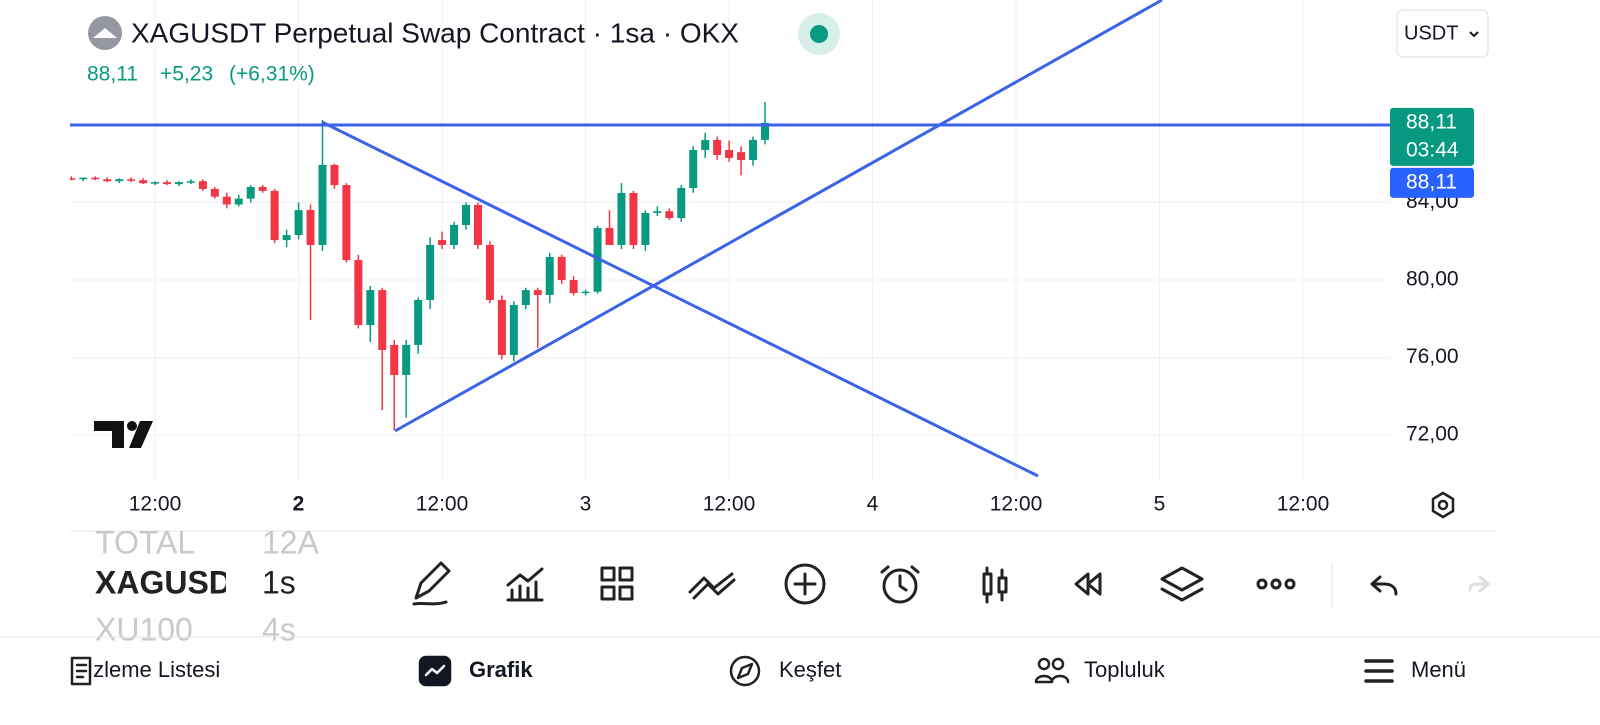  I want to click on add, so click(805, 584).